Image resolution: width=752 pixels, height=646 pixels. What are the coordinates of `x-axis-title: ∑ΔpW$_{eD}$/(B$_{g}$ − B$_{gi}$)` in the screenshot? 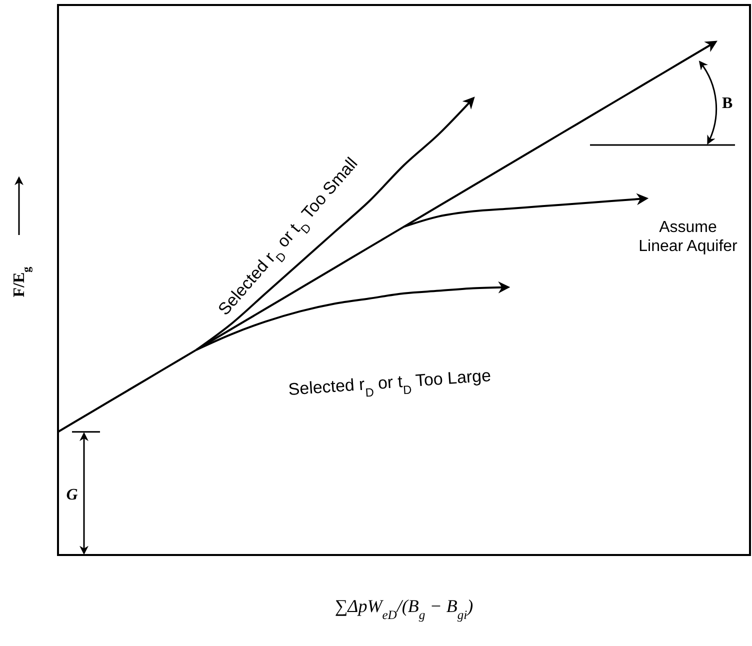 It's located at (404, 609).